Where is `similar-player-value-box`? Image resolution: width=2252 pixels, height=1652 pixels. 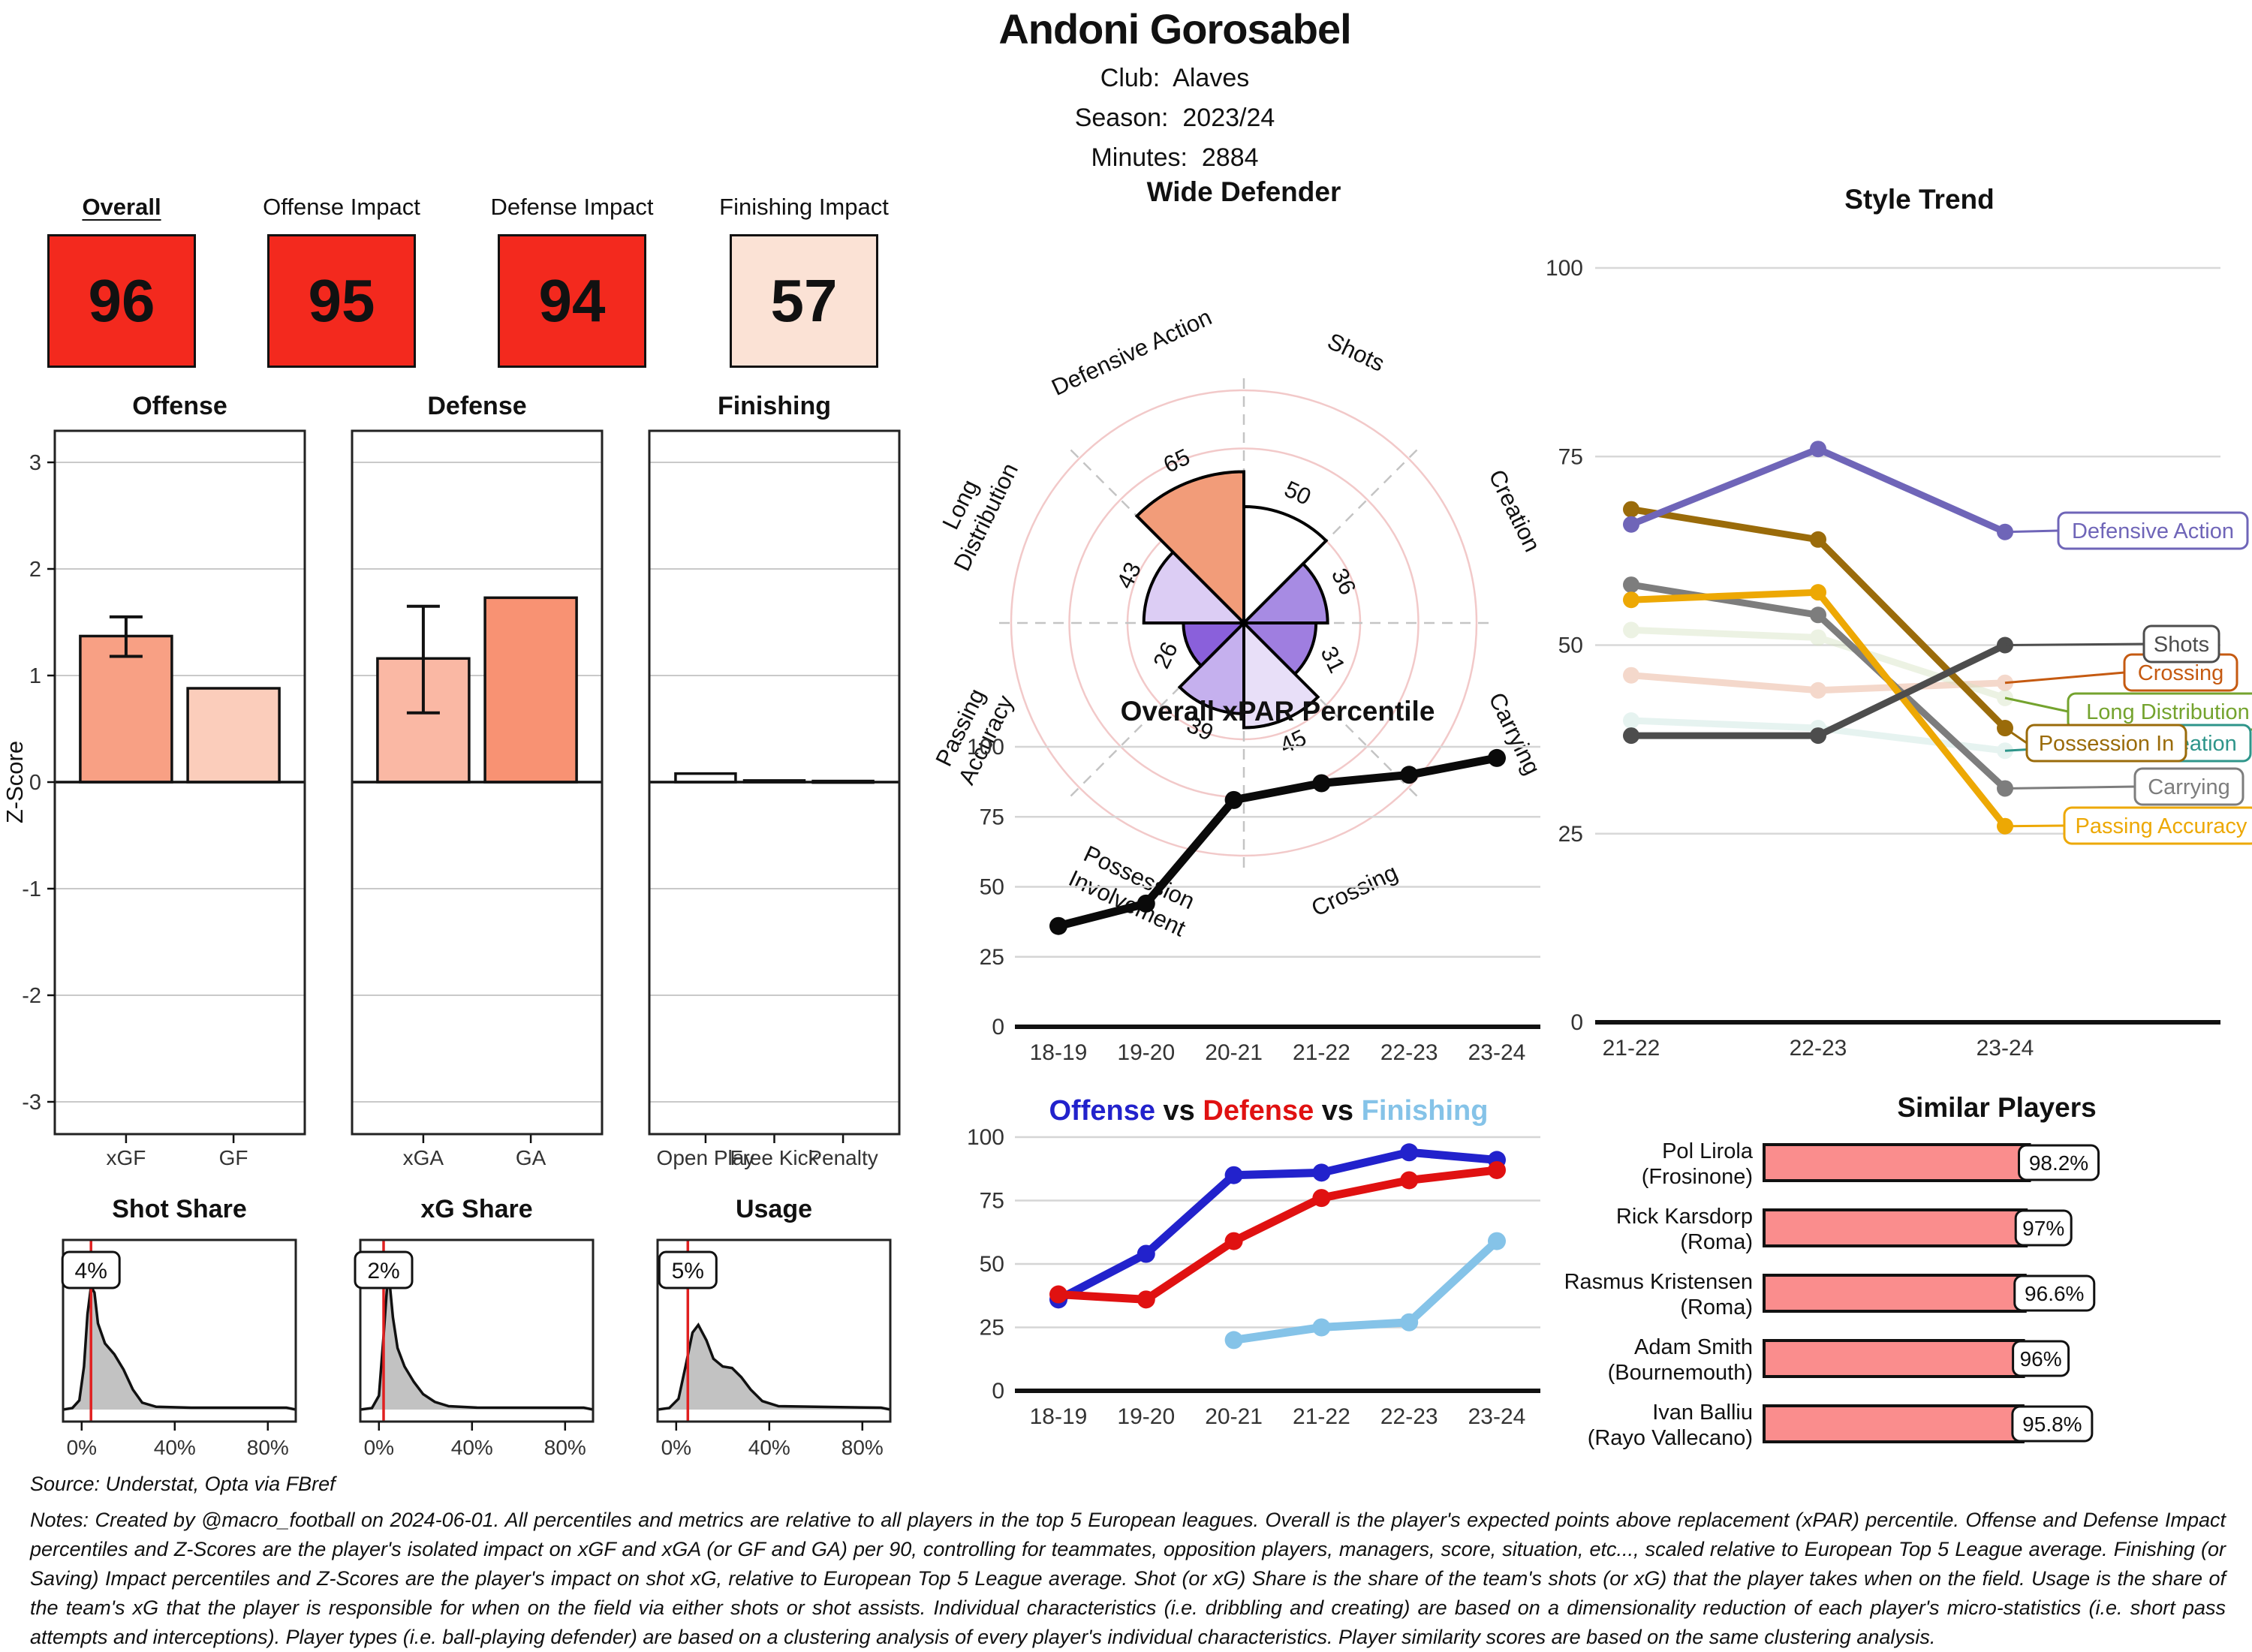 similar-player-value-box is located at coordinates (2052, 1424).